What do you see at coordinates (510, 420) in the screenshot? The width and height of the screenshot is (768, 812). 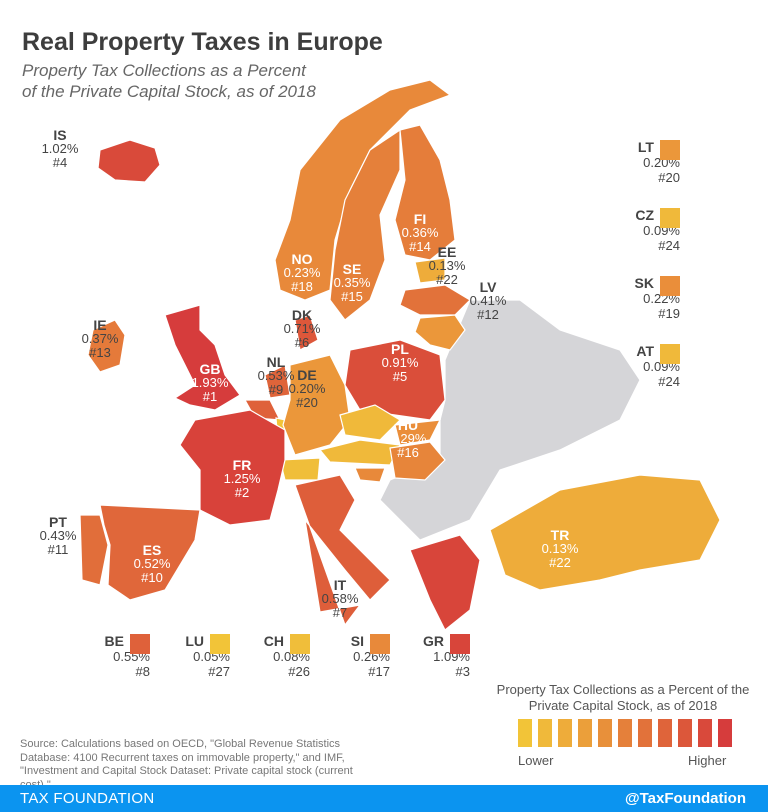 I see `region-no-data` at bounding box center [510, 420].